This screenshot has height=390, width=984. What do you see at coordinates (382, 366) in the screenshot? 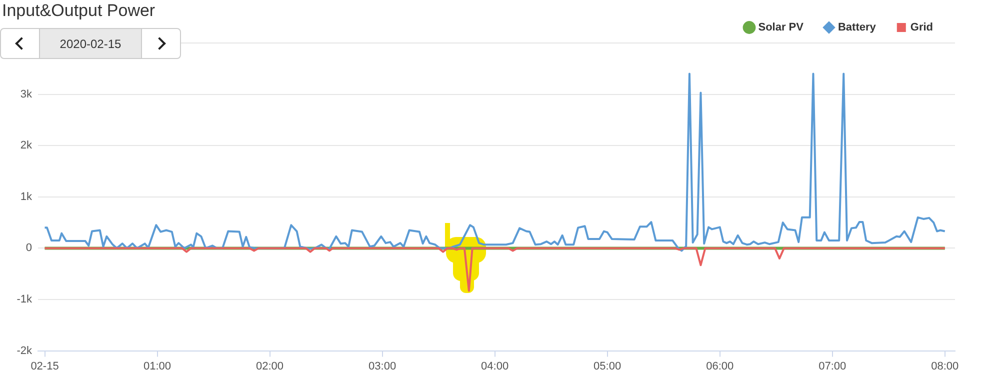
I see `x-tick-label: 03:00` at bounding box center [382, 366].